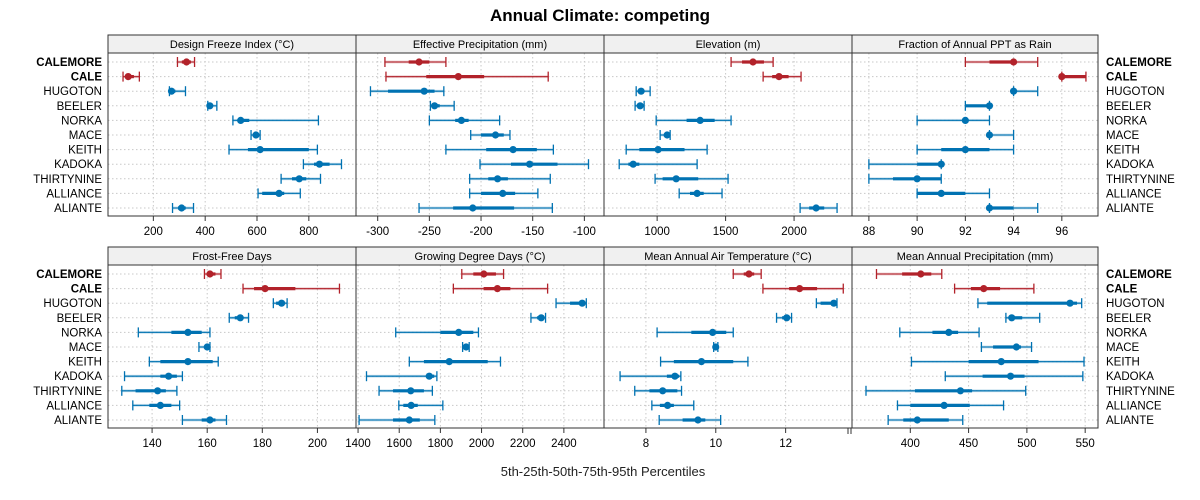  I want to click on station-label-left: KEITH, so click(85, 151).